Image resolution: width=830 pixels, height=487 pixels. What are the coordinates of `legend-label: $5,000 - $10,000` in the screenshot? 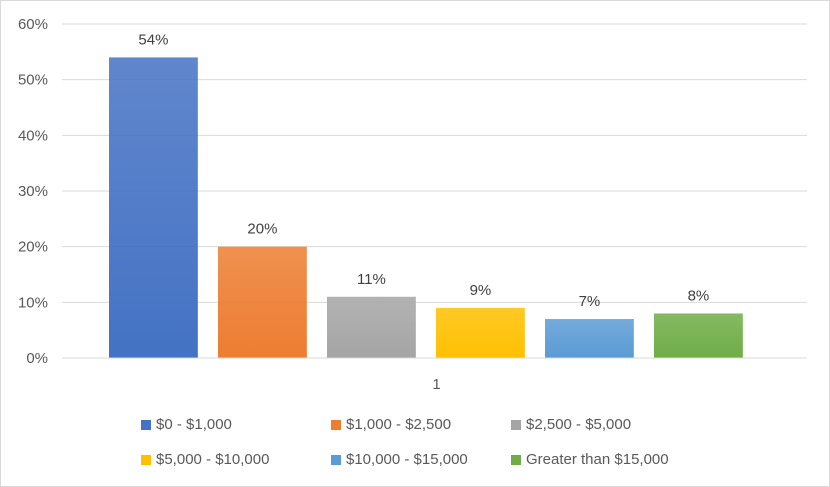 It's located at (213, 459).